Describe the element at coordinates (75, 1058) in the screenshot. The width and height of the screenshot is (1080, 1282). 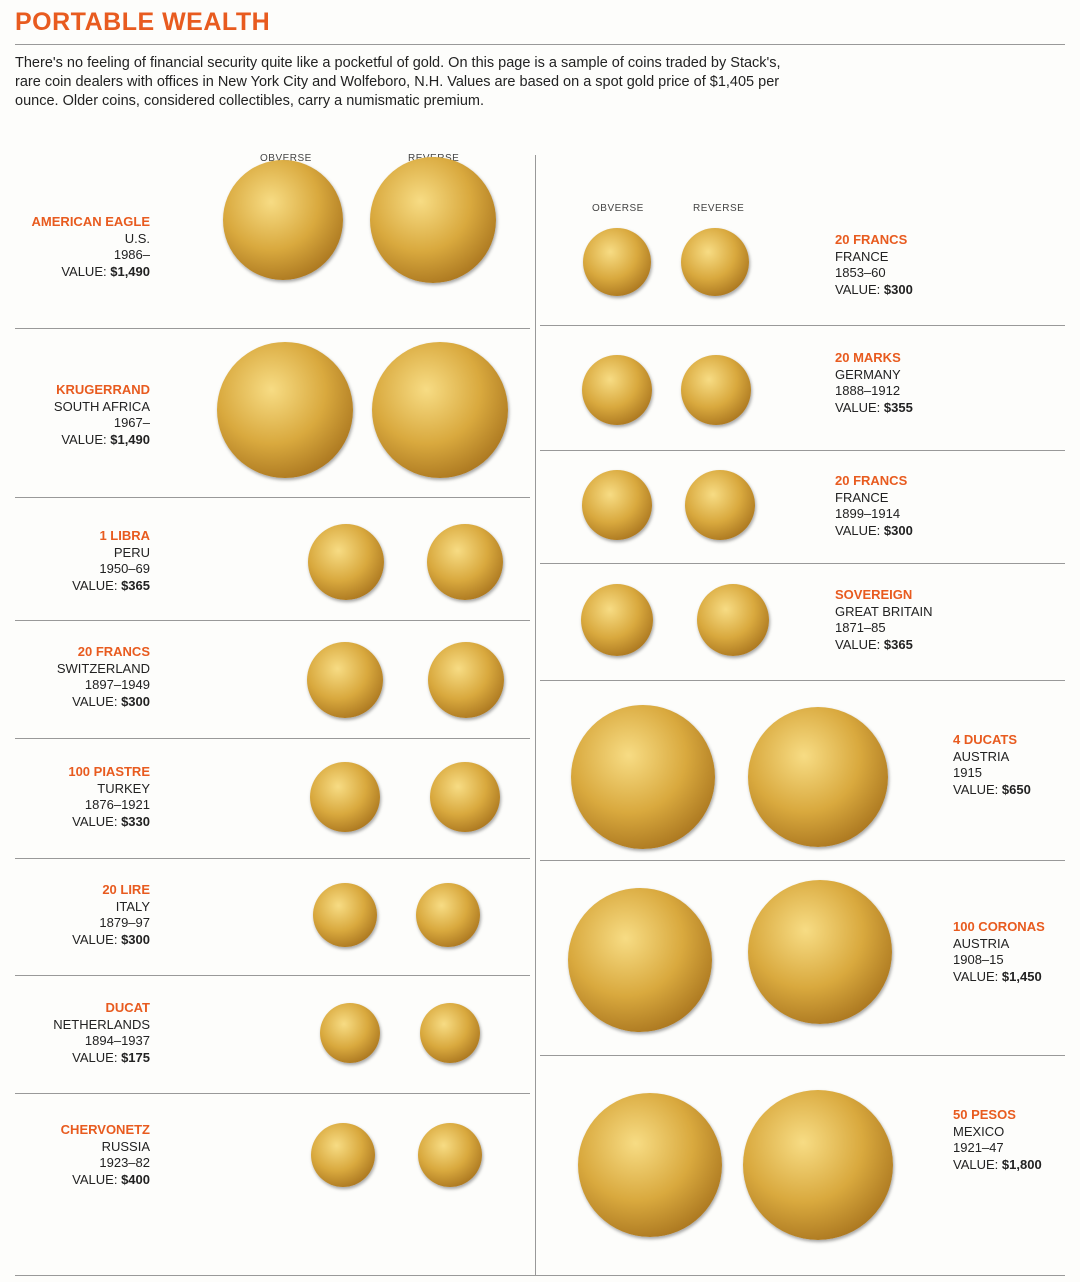
I see `coin-value-line: VALUE: $175` at that location.